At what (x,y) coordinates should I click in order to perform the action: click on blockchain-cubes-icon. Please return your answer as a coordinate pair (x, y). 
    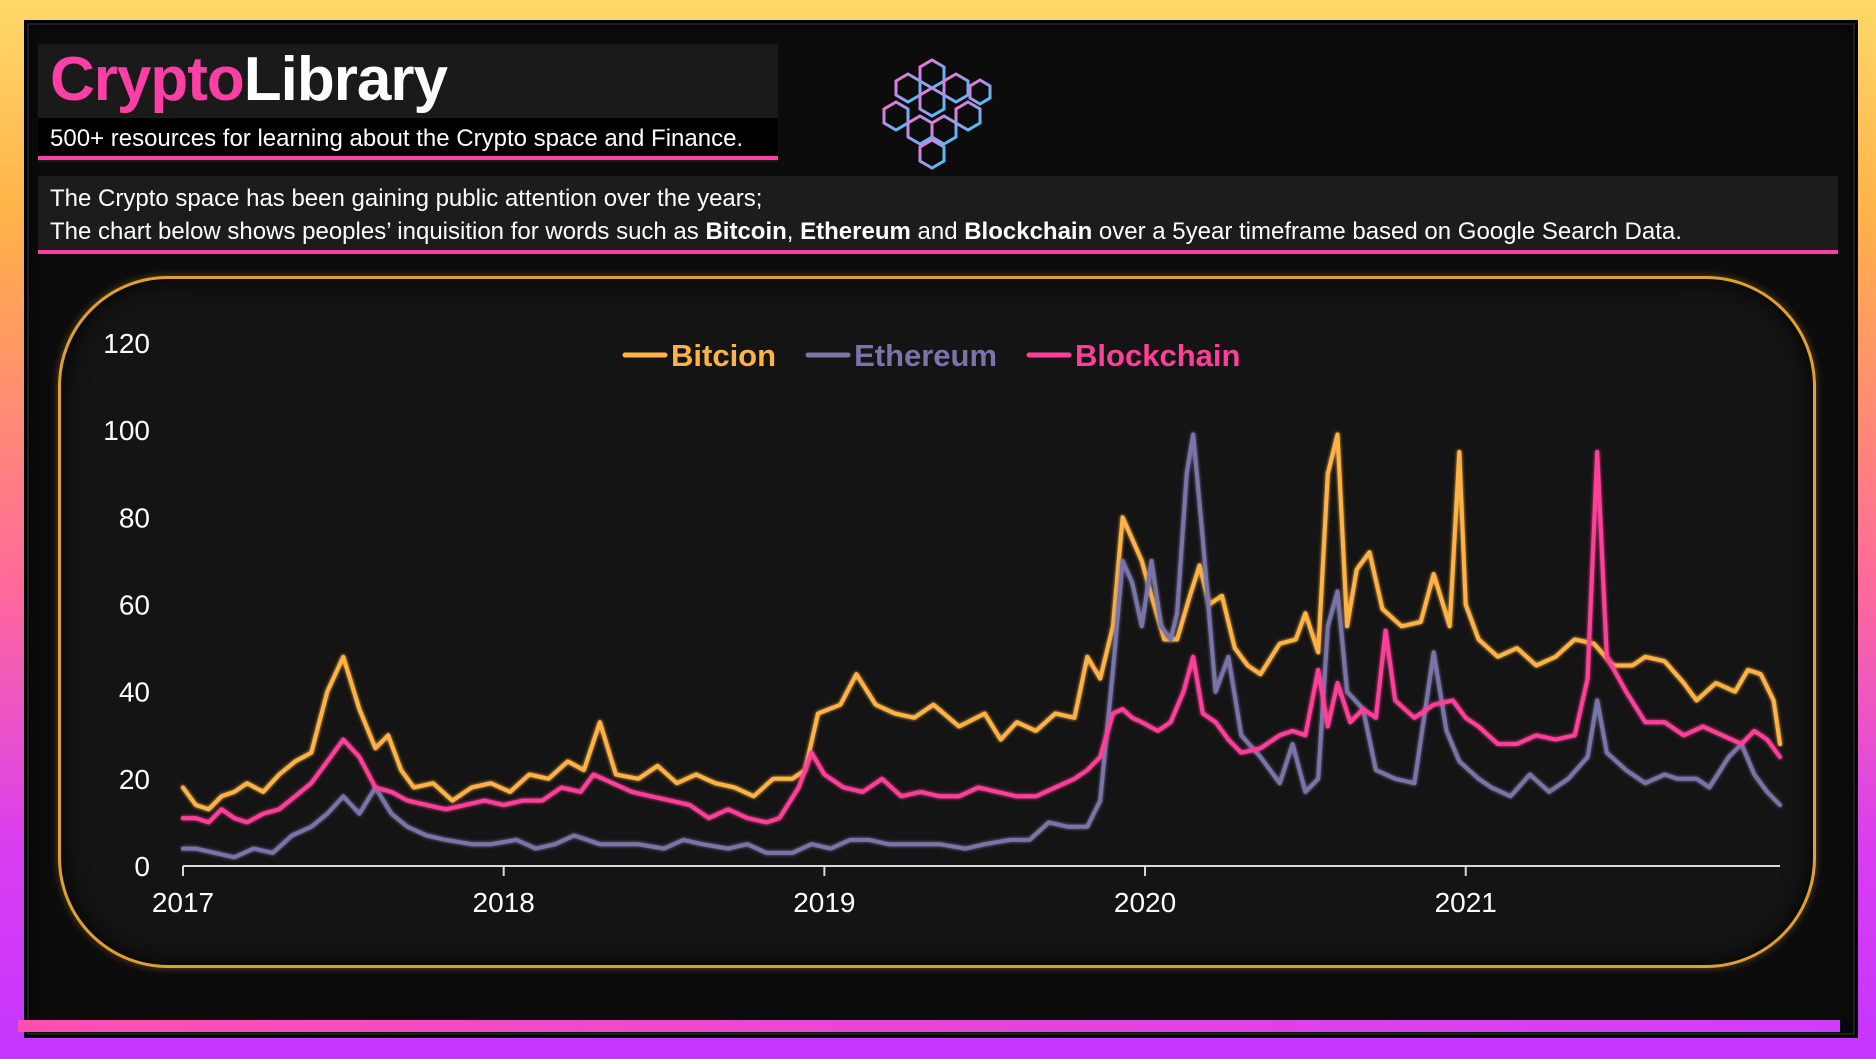
    Looking at the image, I should click on (937, 114).